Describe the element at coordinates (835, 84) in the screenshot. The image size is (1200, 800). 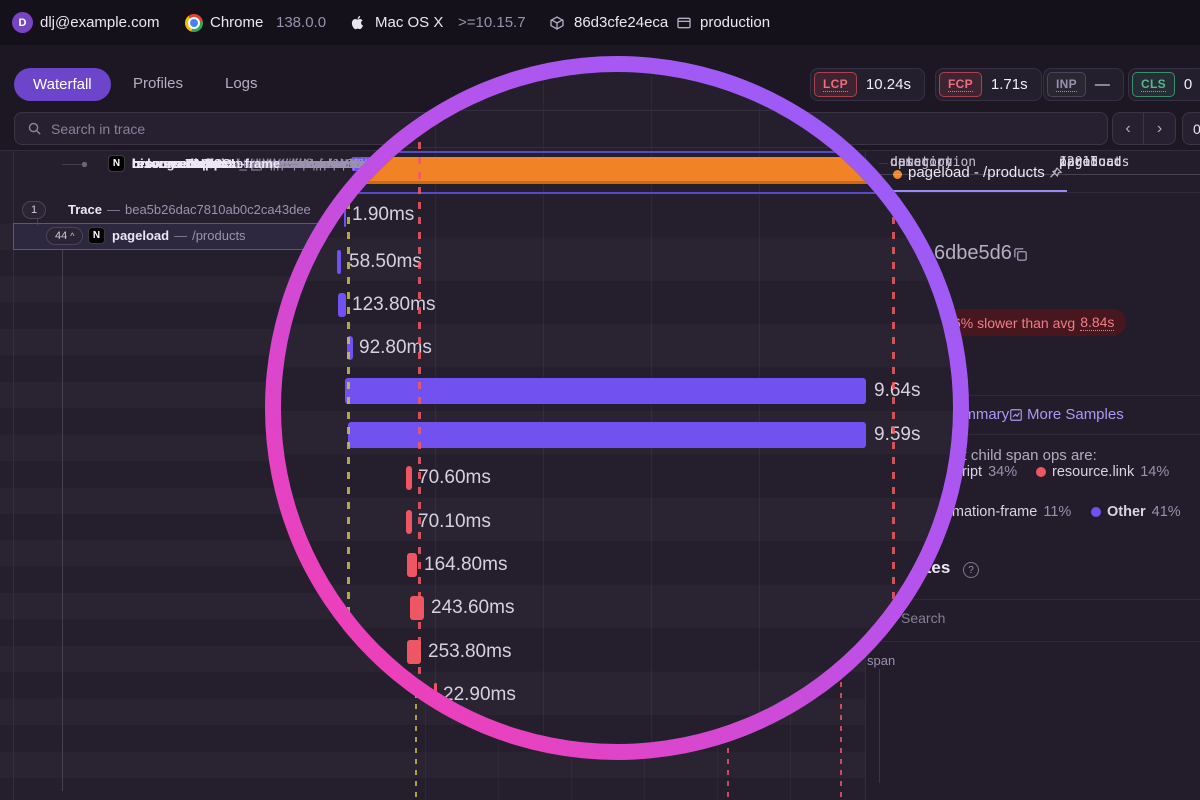
I see `metric-lcp-label: LCP` at that location.